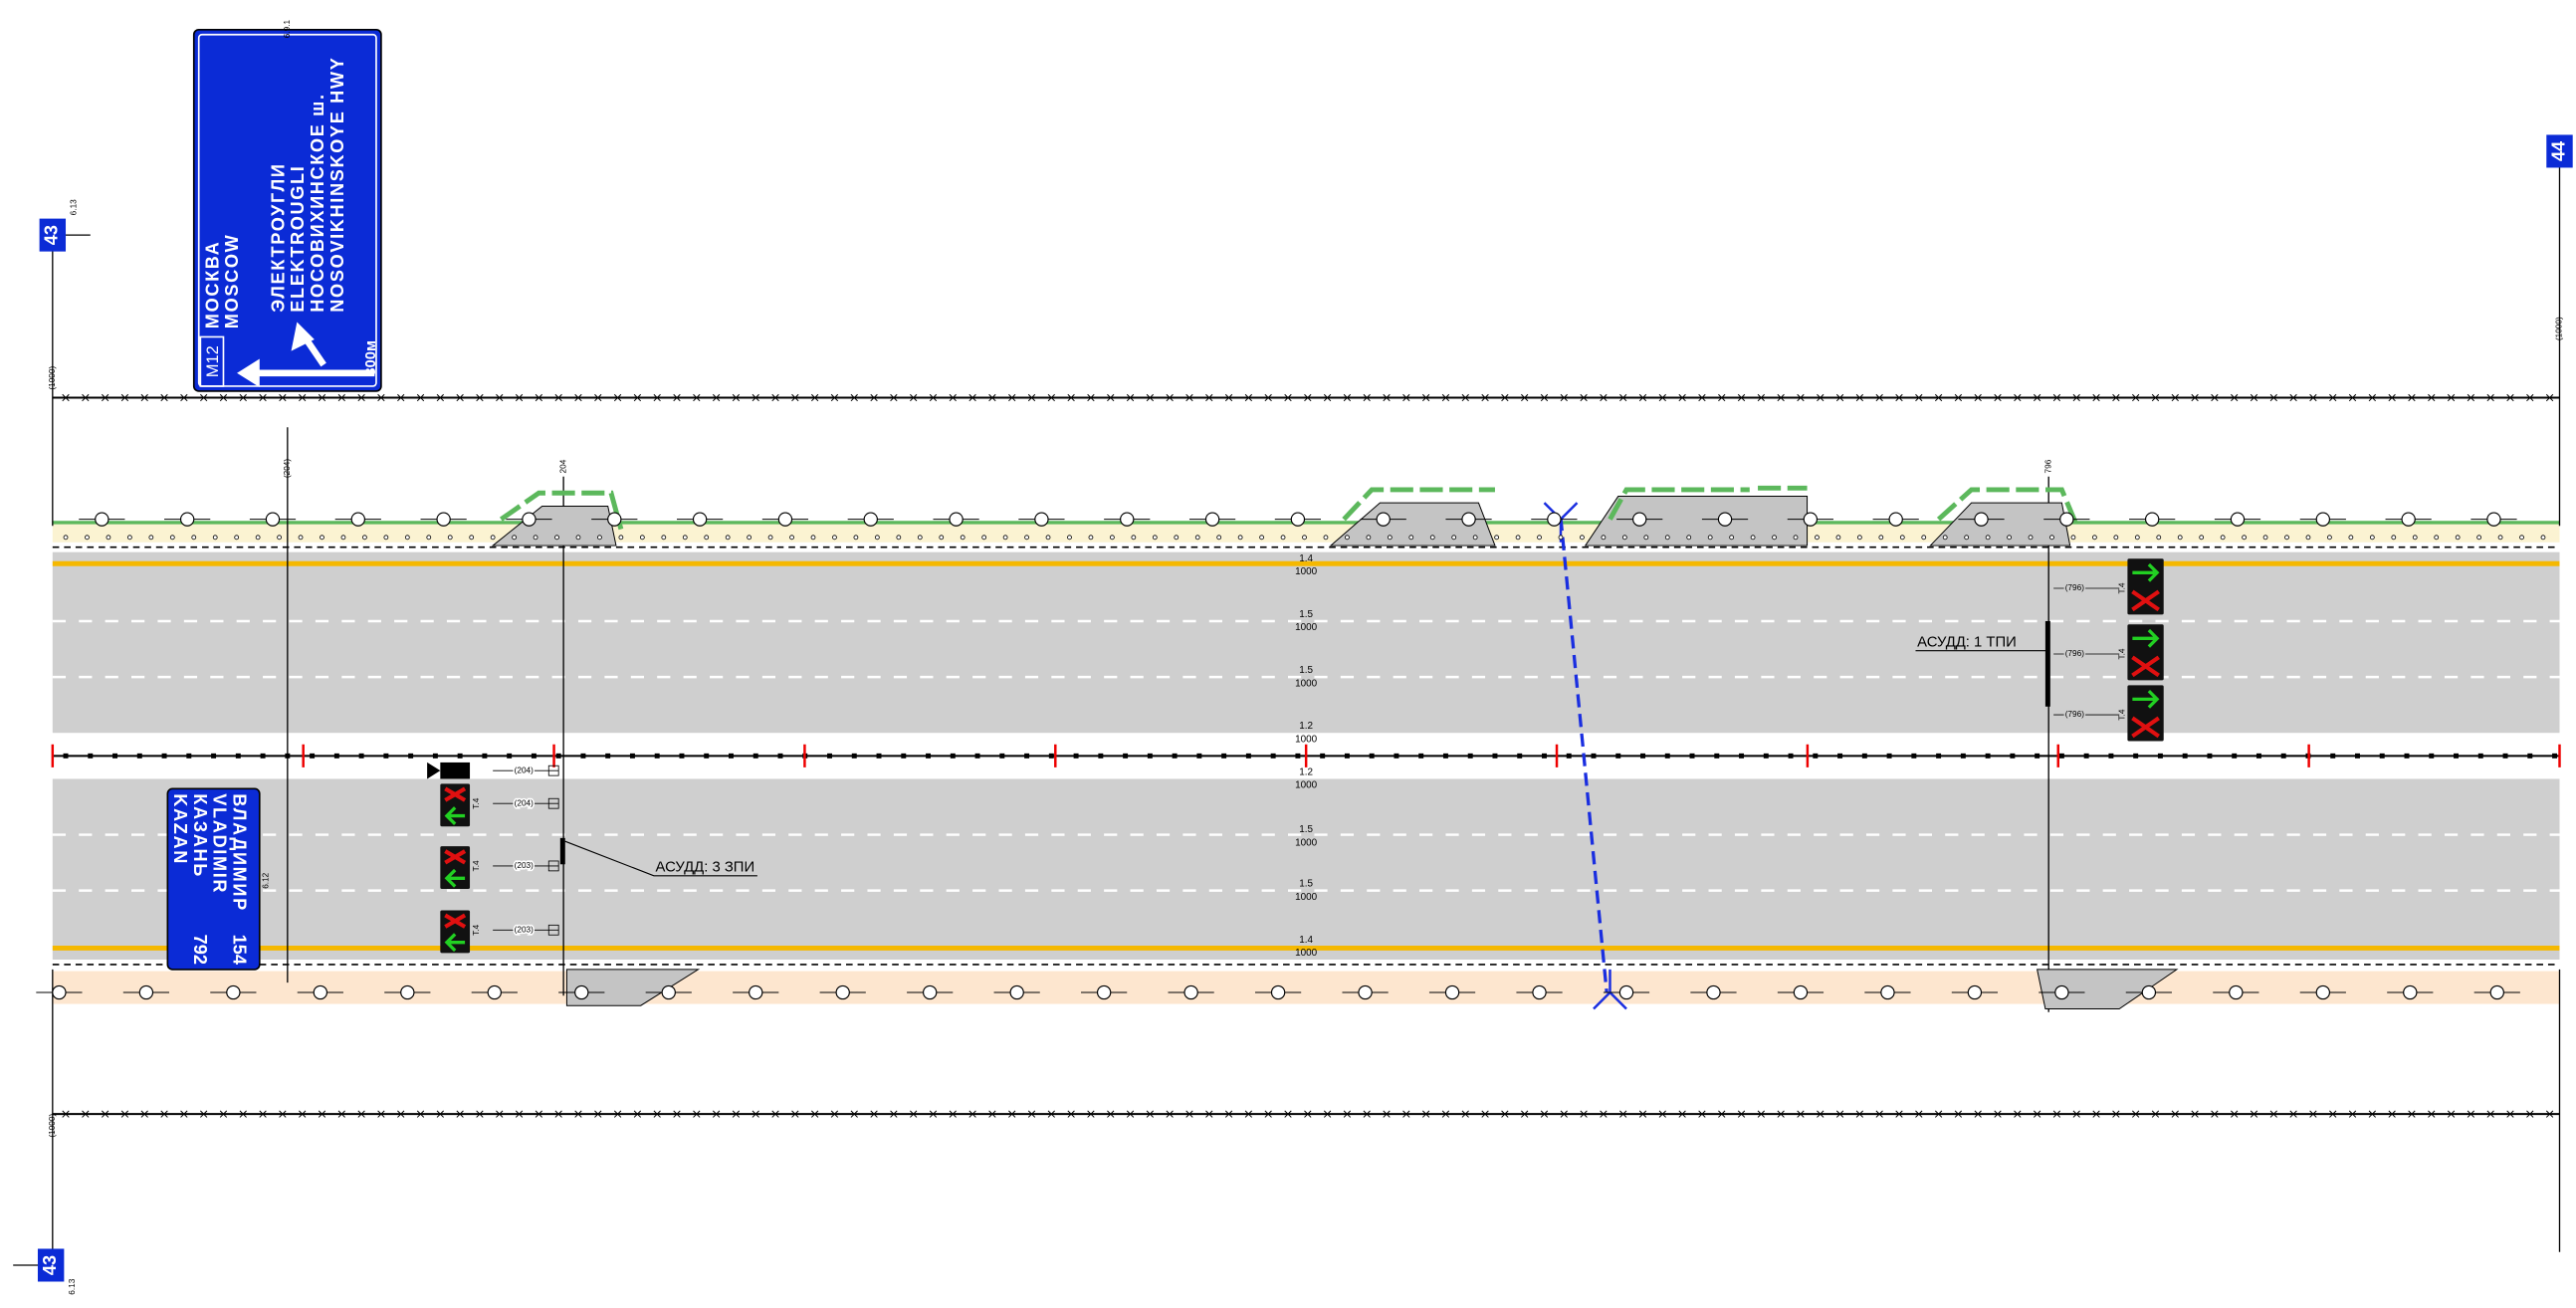  I want to click on gantry-post, so click(2047, 663).